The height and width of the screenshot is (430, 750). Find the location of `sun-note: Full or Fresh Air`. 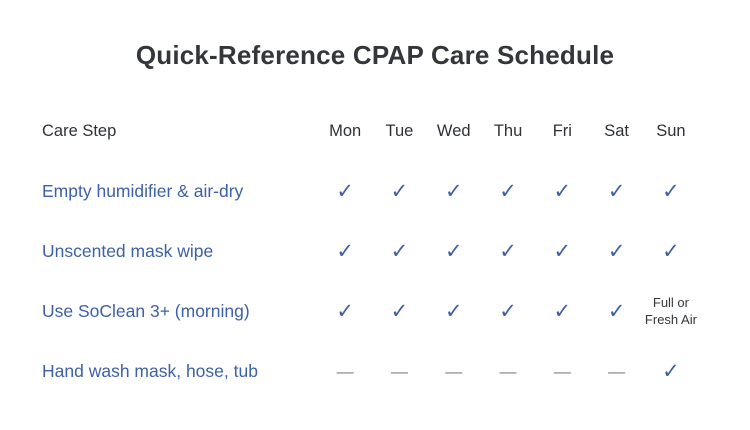

sun-note: Full or Fresh Air is located at coordinates (670, 311).